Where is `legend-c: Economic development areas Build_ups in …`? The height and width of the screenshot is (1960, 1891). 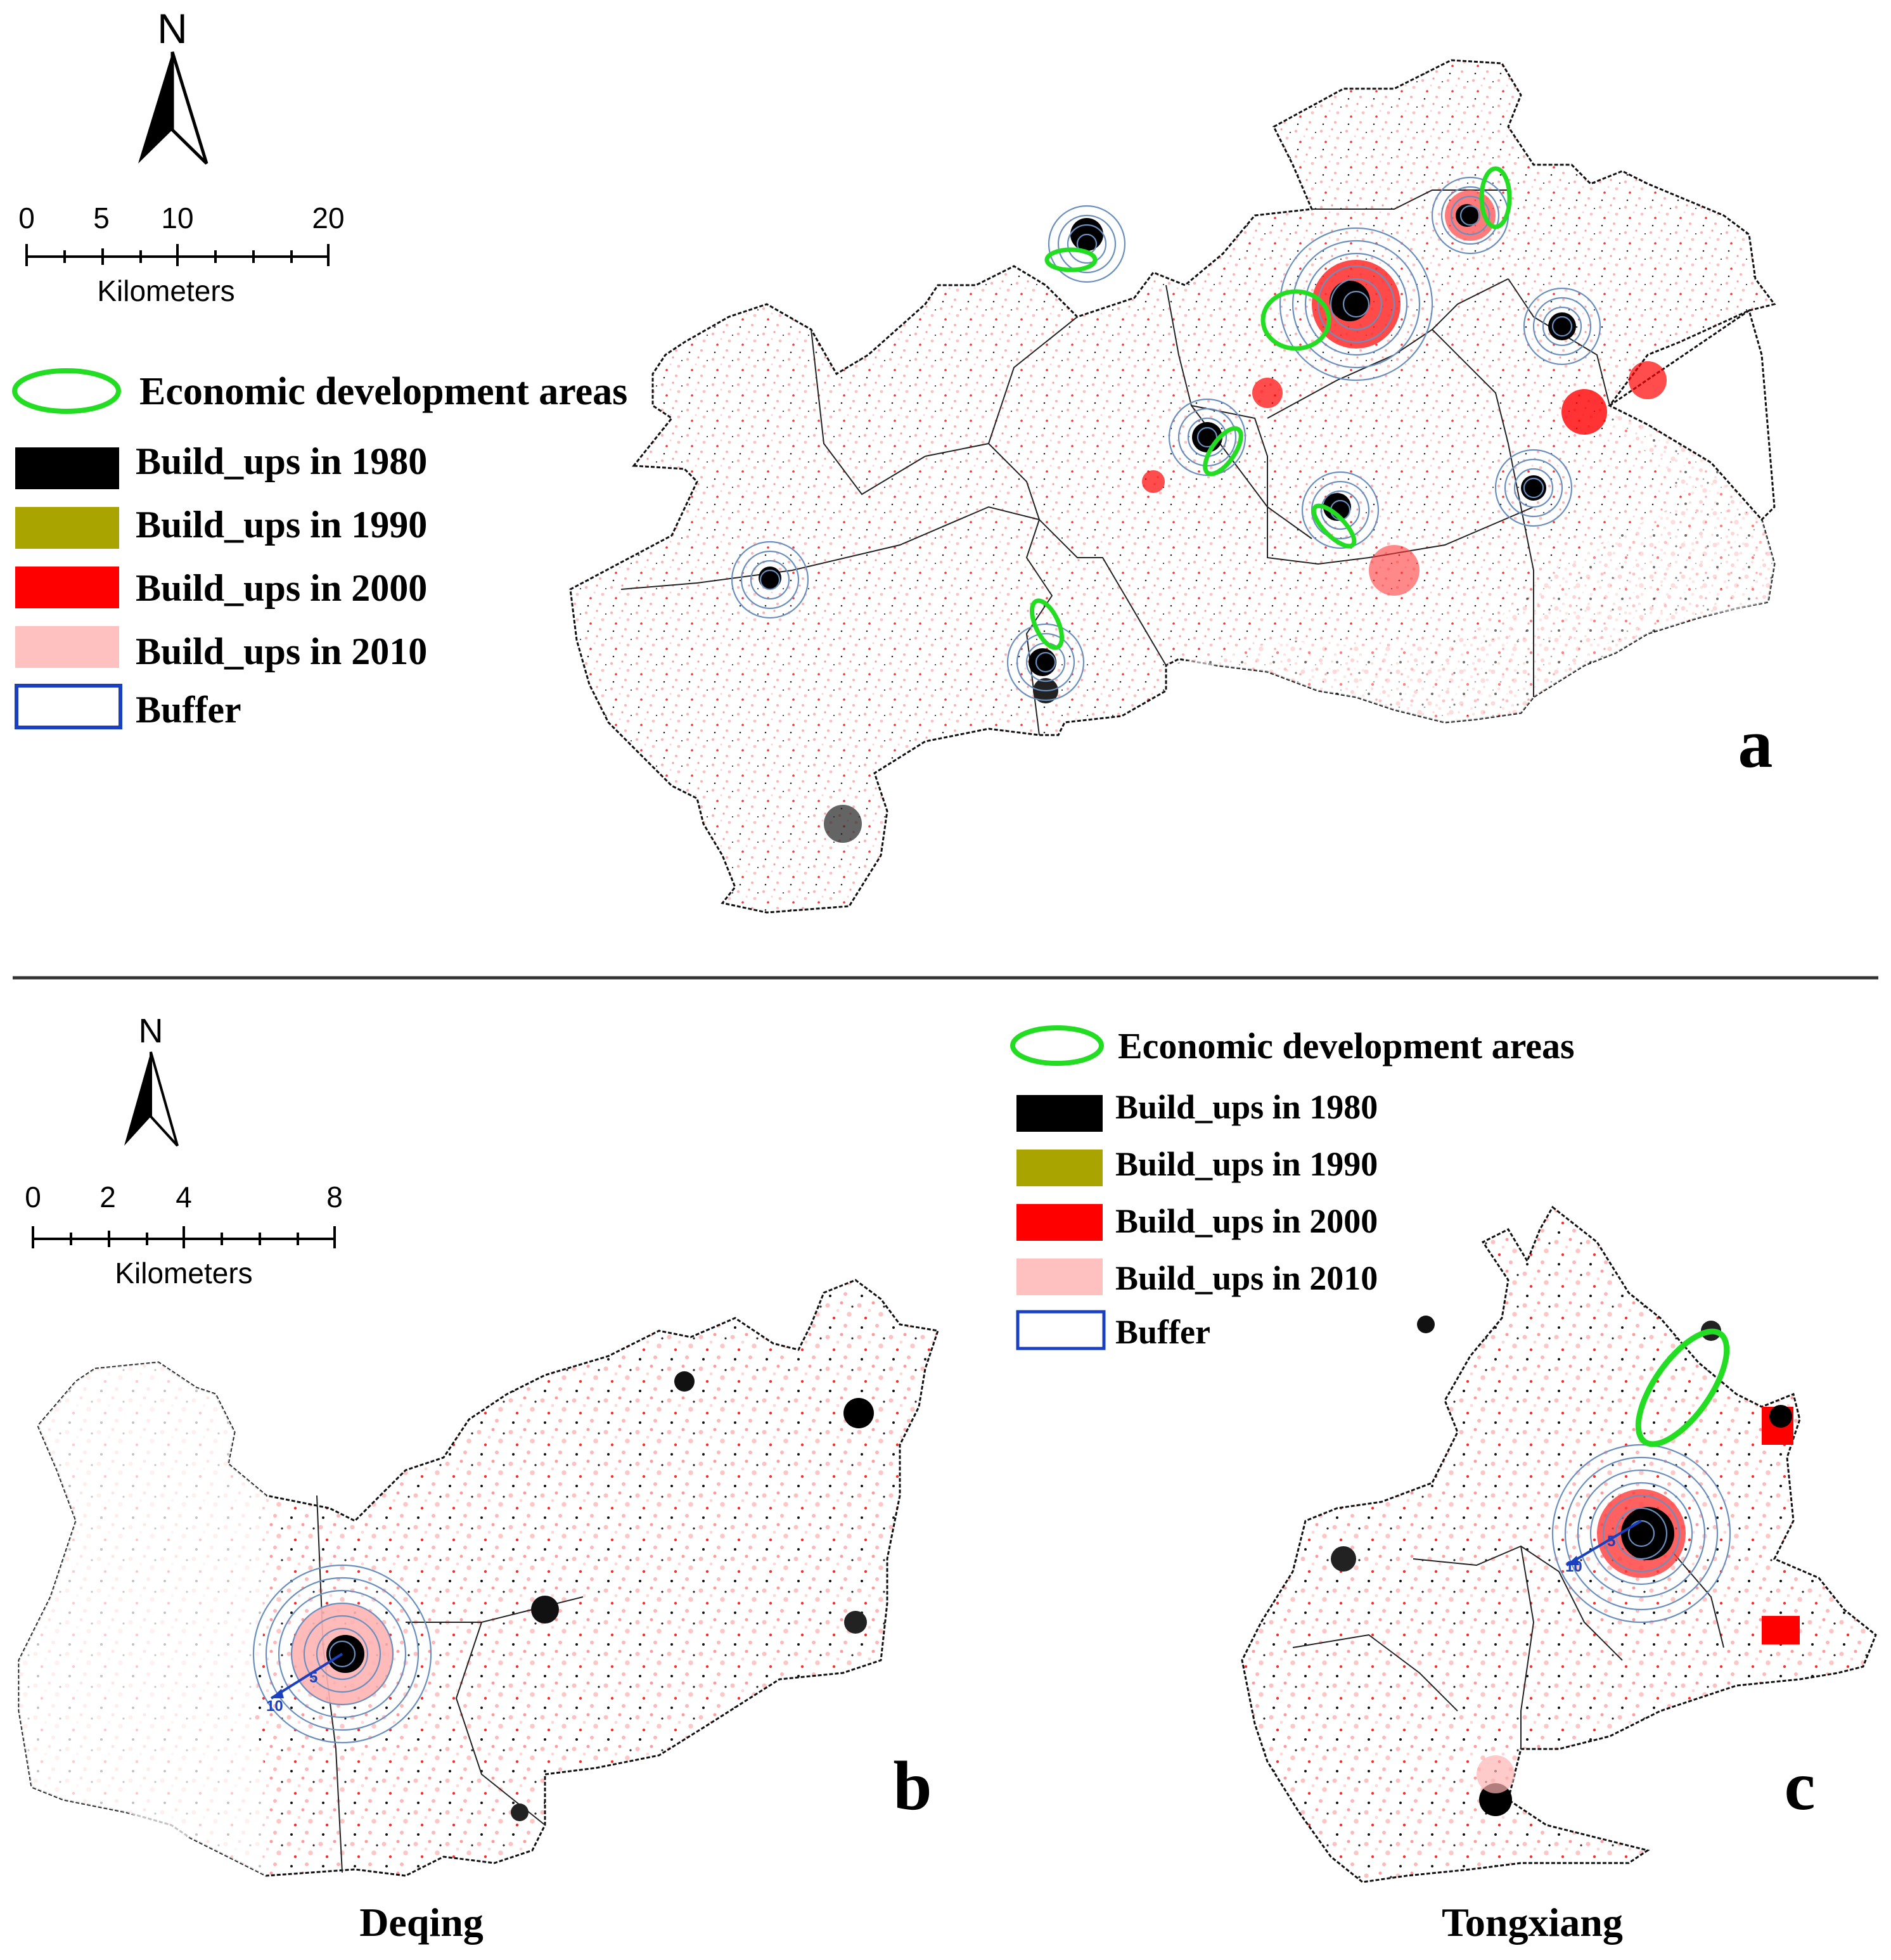 legend-c: Economic development areas Build_ups in … is located at coordinates (1292, 1188).